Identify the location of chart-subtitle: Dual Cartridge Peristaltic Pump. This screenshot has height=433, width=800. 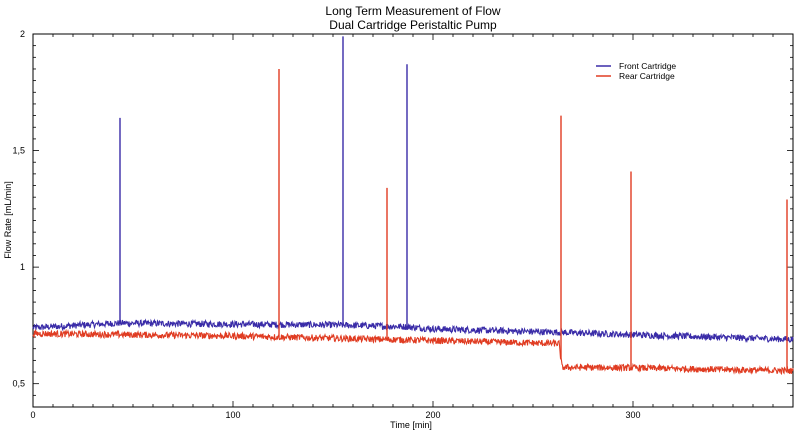
(413, 25).